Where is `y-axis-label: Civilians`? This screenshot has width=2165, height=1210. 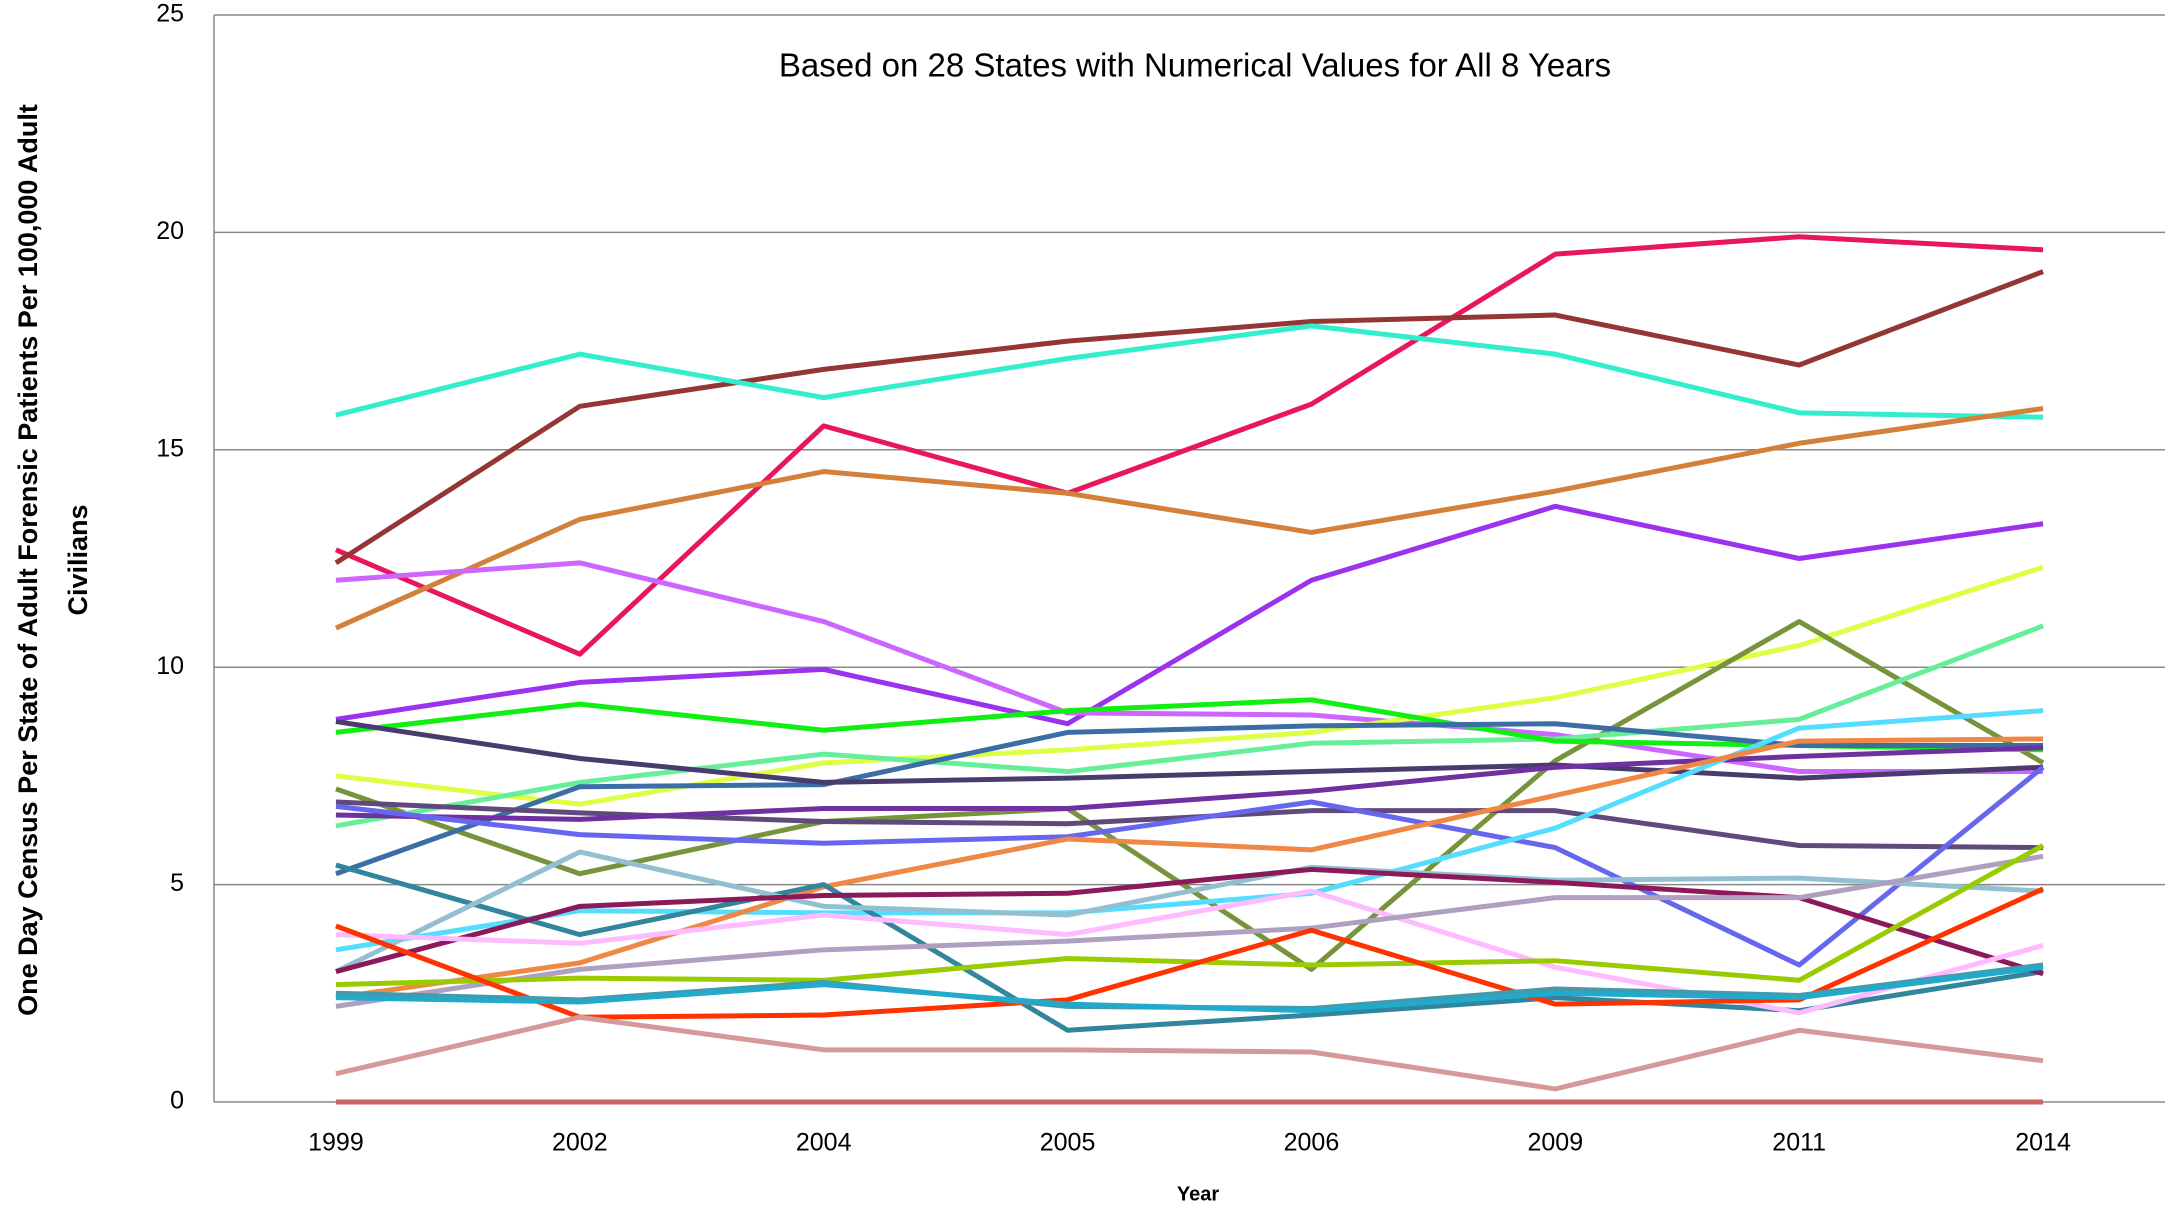 y-axis-label: Civilians is located at coordinates (78, 559).